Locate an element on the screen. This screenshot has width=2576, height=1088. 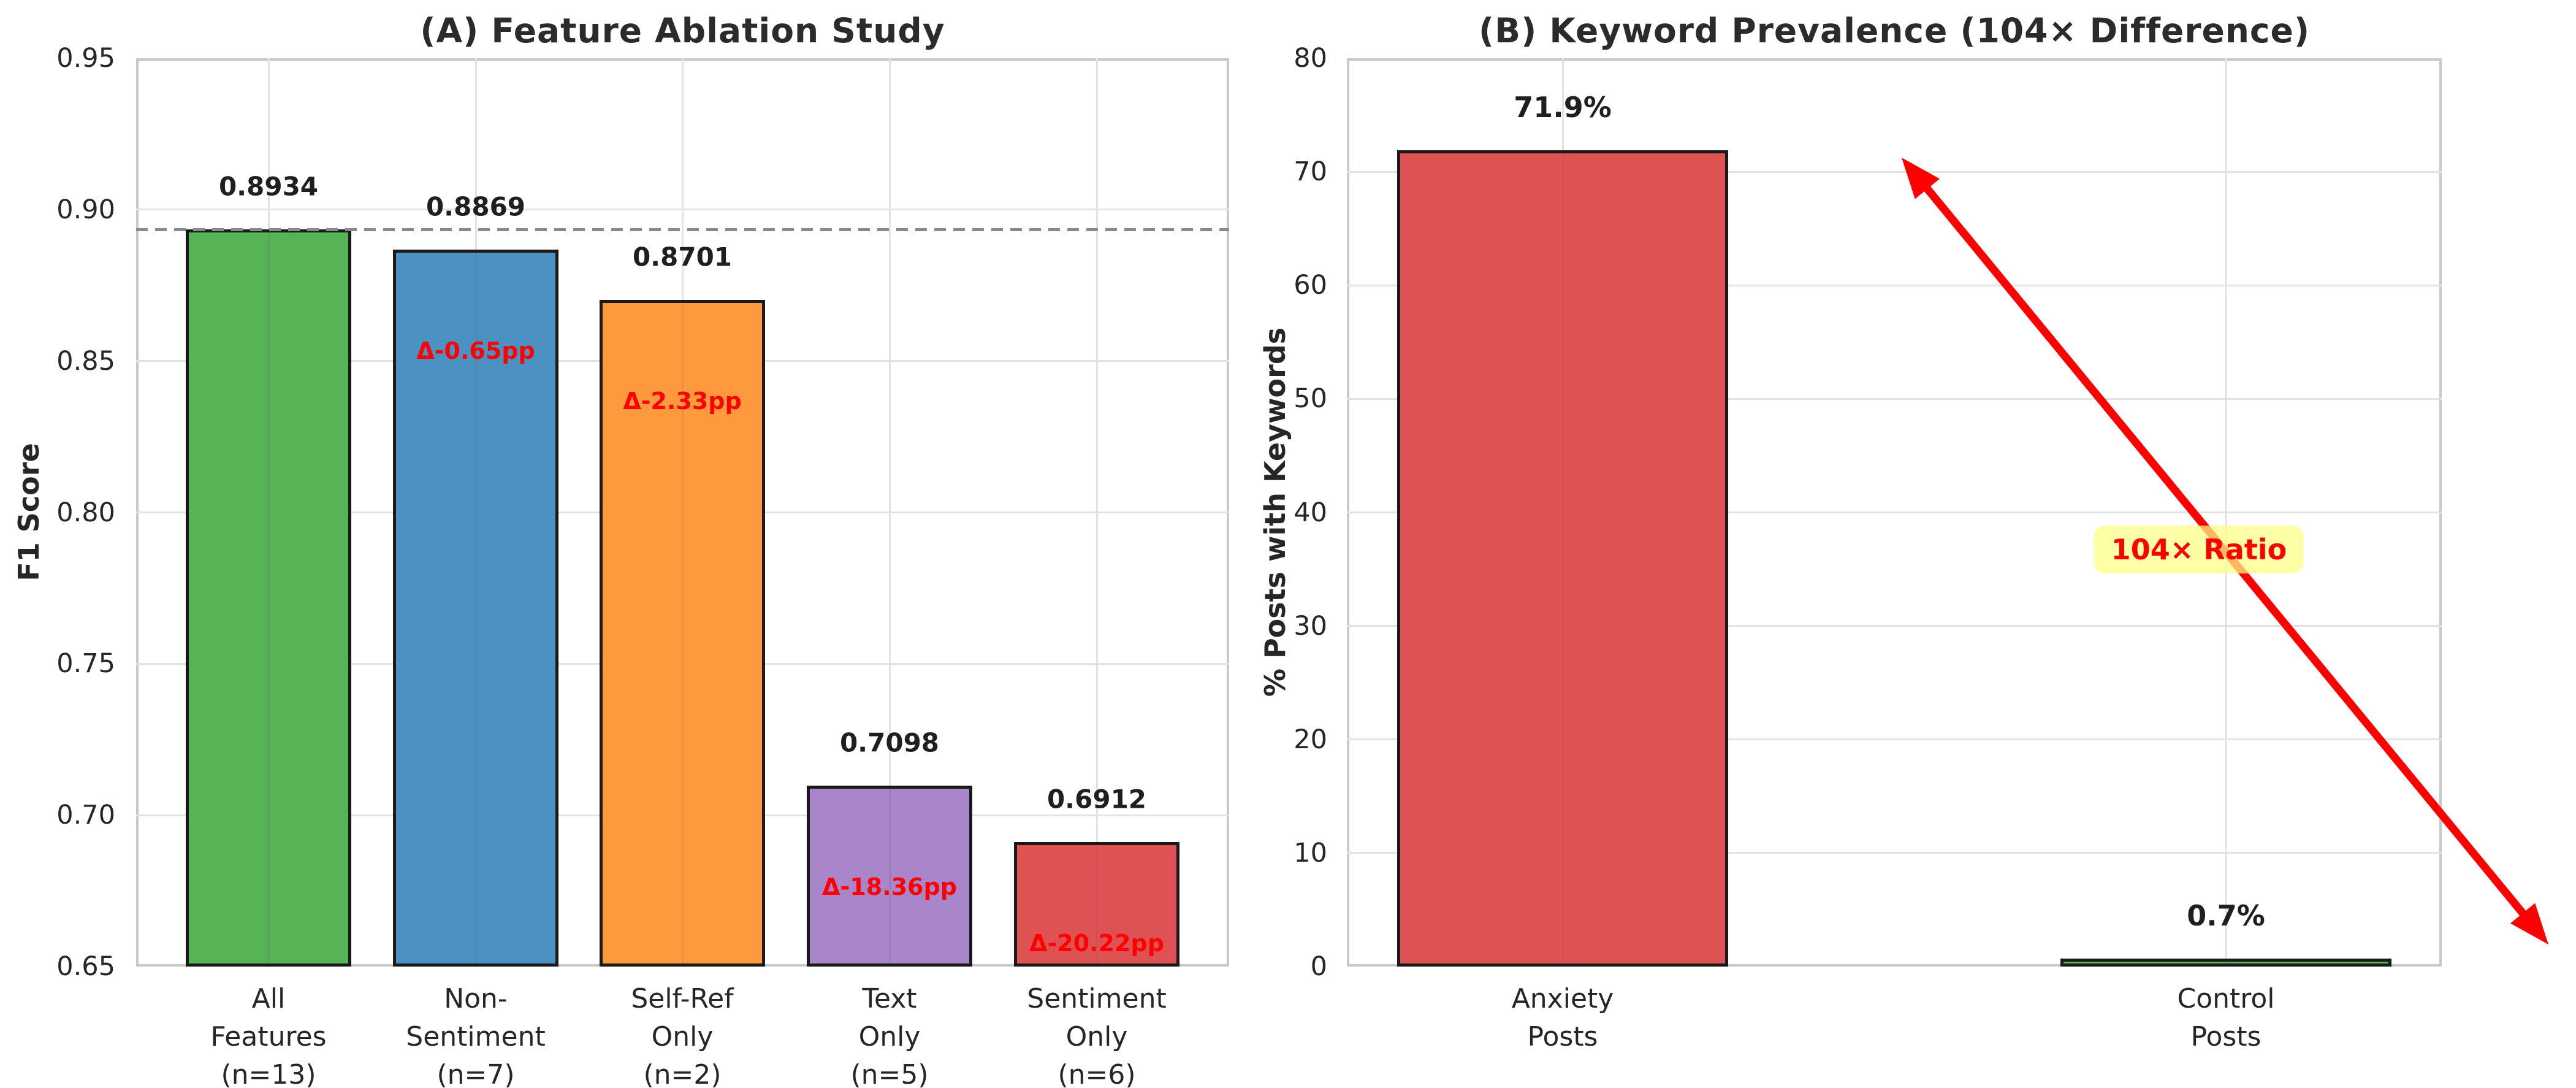
x-tick-label: All Features (n=13) is located at coordinates (268, 1034).